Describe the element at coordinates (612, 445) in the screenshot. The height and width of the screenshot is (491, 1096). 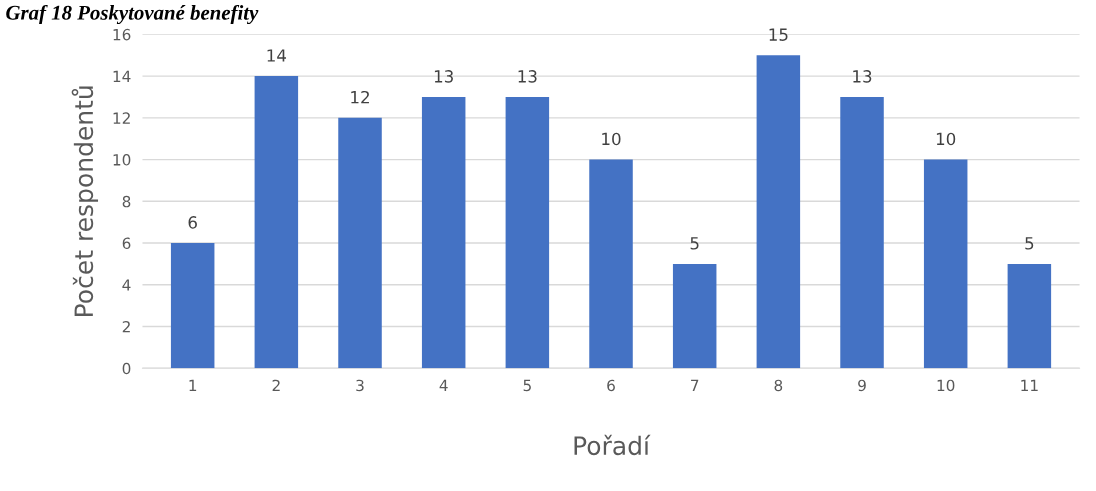
I see `x-axis-title: Pořadí` at that location.